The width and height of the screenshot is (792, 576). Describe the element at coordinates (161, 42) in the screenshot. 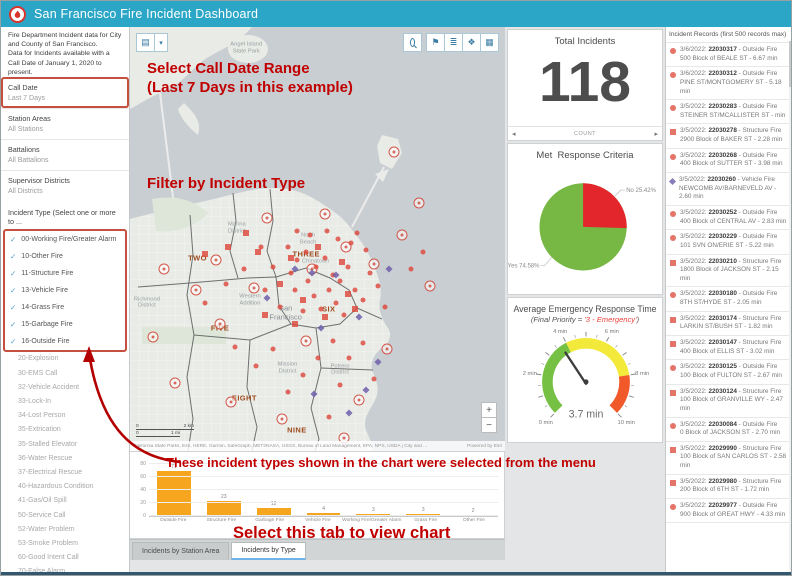

I see `chevron-down-icon: ▾` at that location.